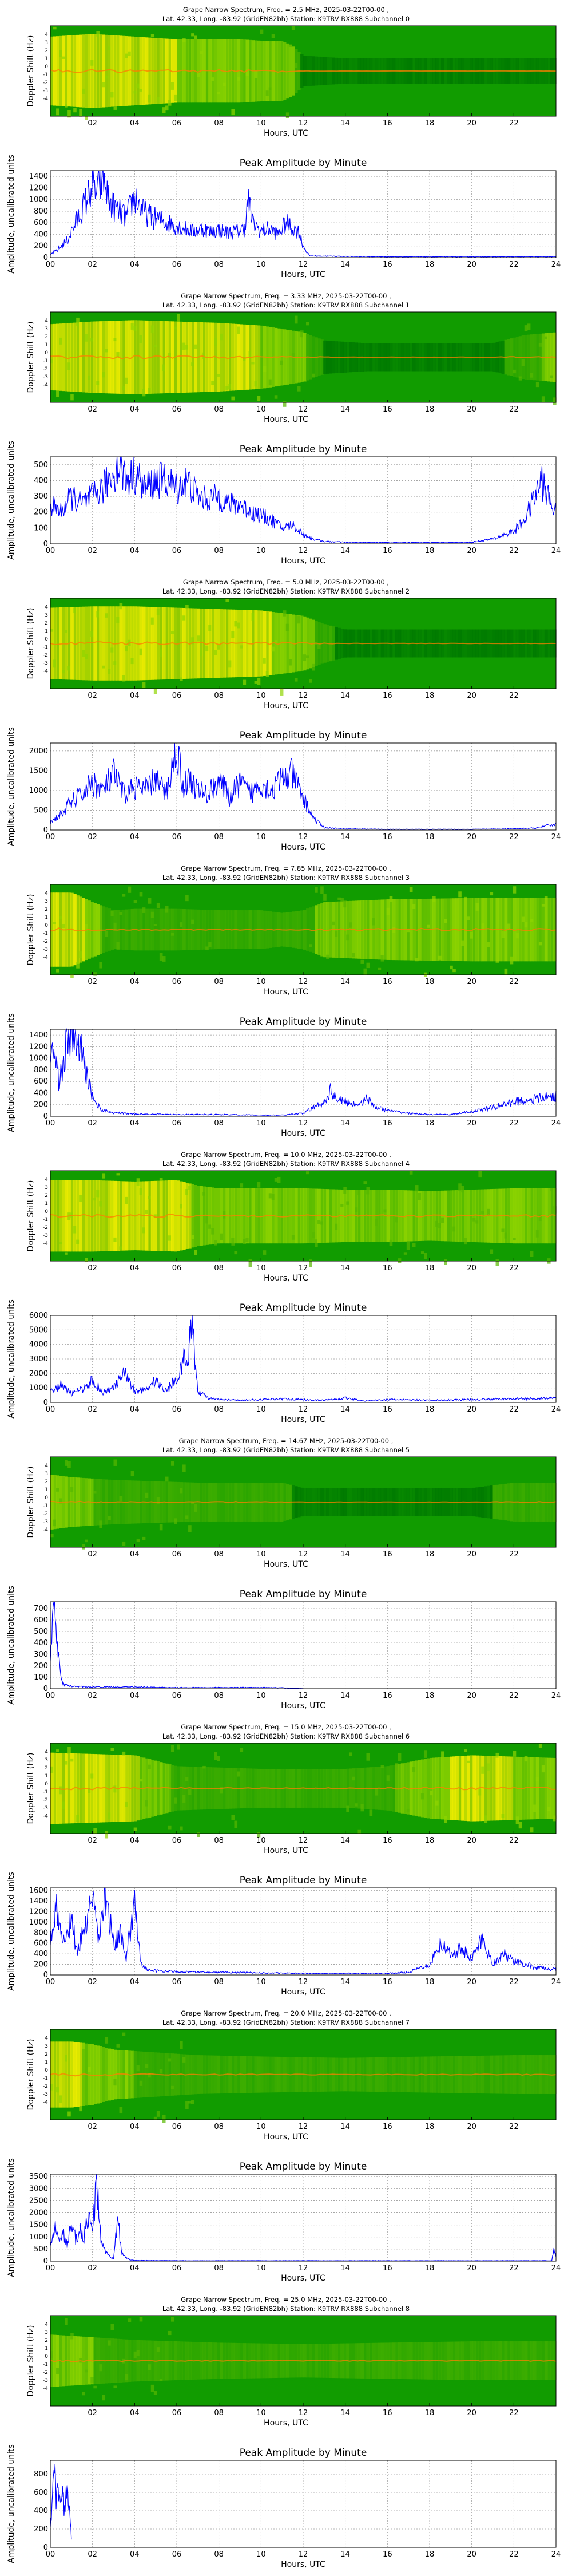 Image resolution: width=572 pixels, height=2576 pixels. Describe the element at coordinates (30, 2361) in the screenshot. I see `spectrogram-y-axis-label: Doppler Shift (Hz)` at that location.